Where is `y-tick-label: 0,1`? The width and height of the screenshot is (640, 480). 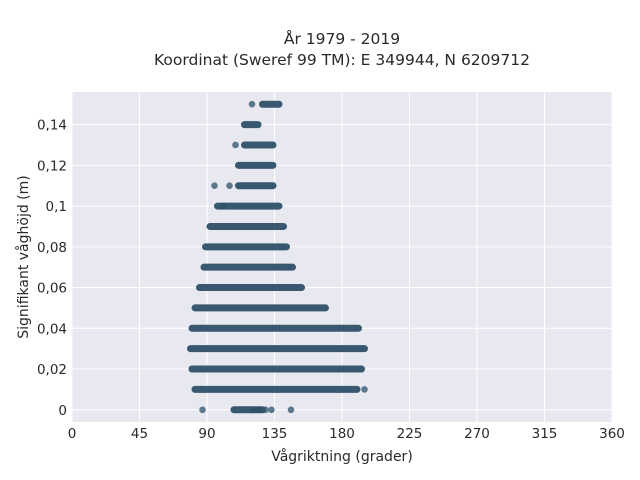 y-tick-label: 0,1 is located at coordinates (56, 207).